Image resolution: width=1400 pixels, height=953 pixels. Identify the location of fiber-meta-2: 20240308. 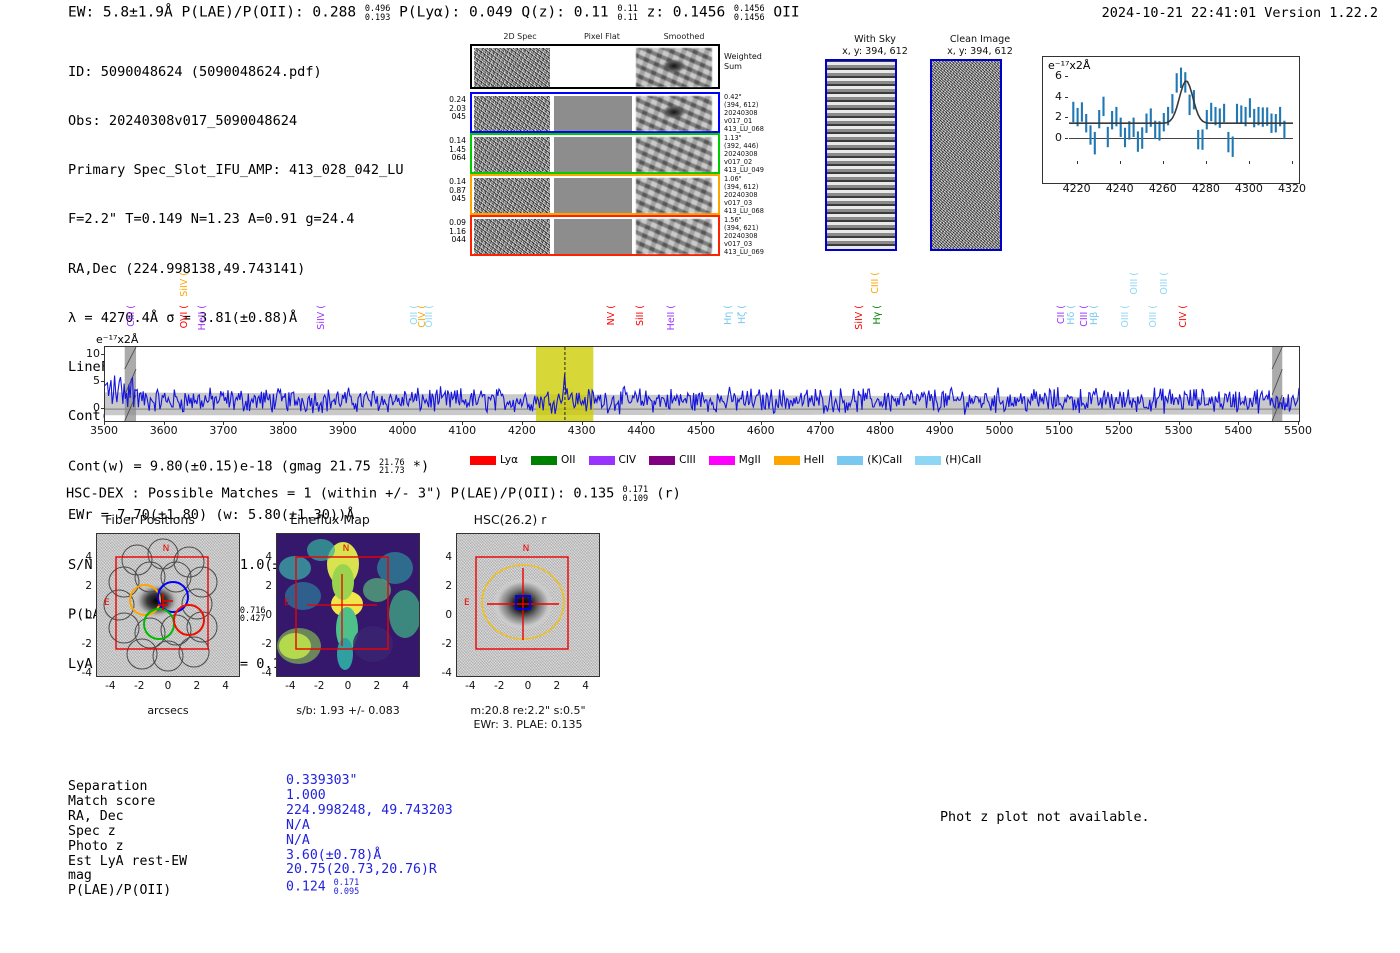
(741, 236).